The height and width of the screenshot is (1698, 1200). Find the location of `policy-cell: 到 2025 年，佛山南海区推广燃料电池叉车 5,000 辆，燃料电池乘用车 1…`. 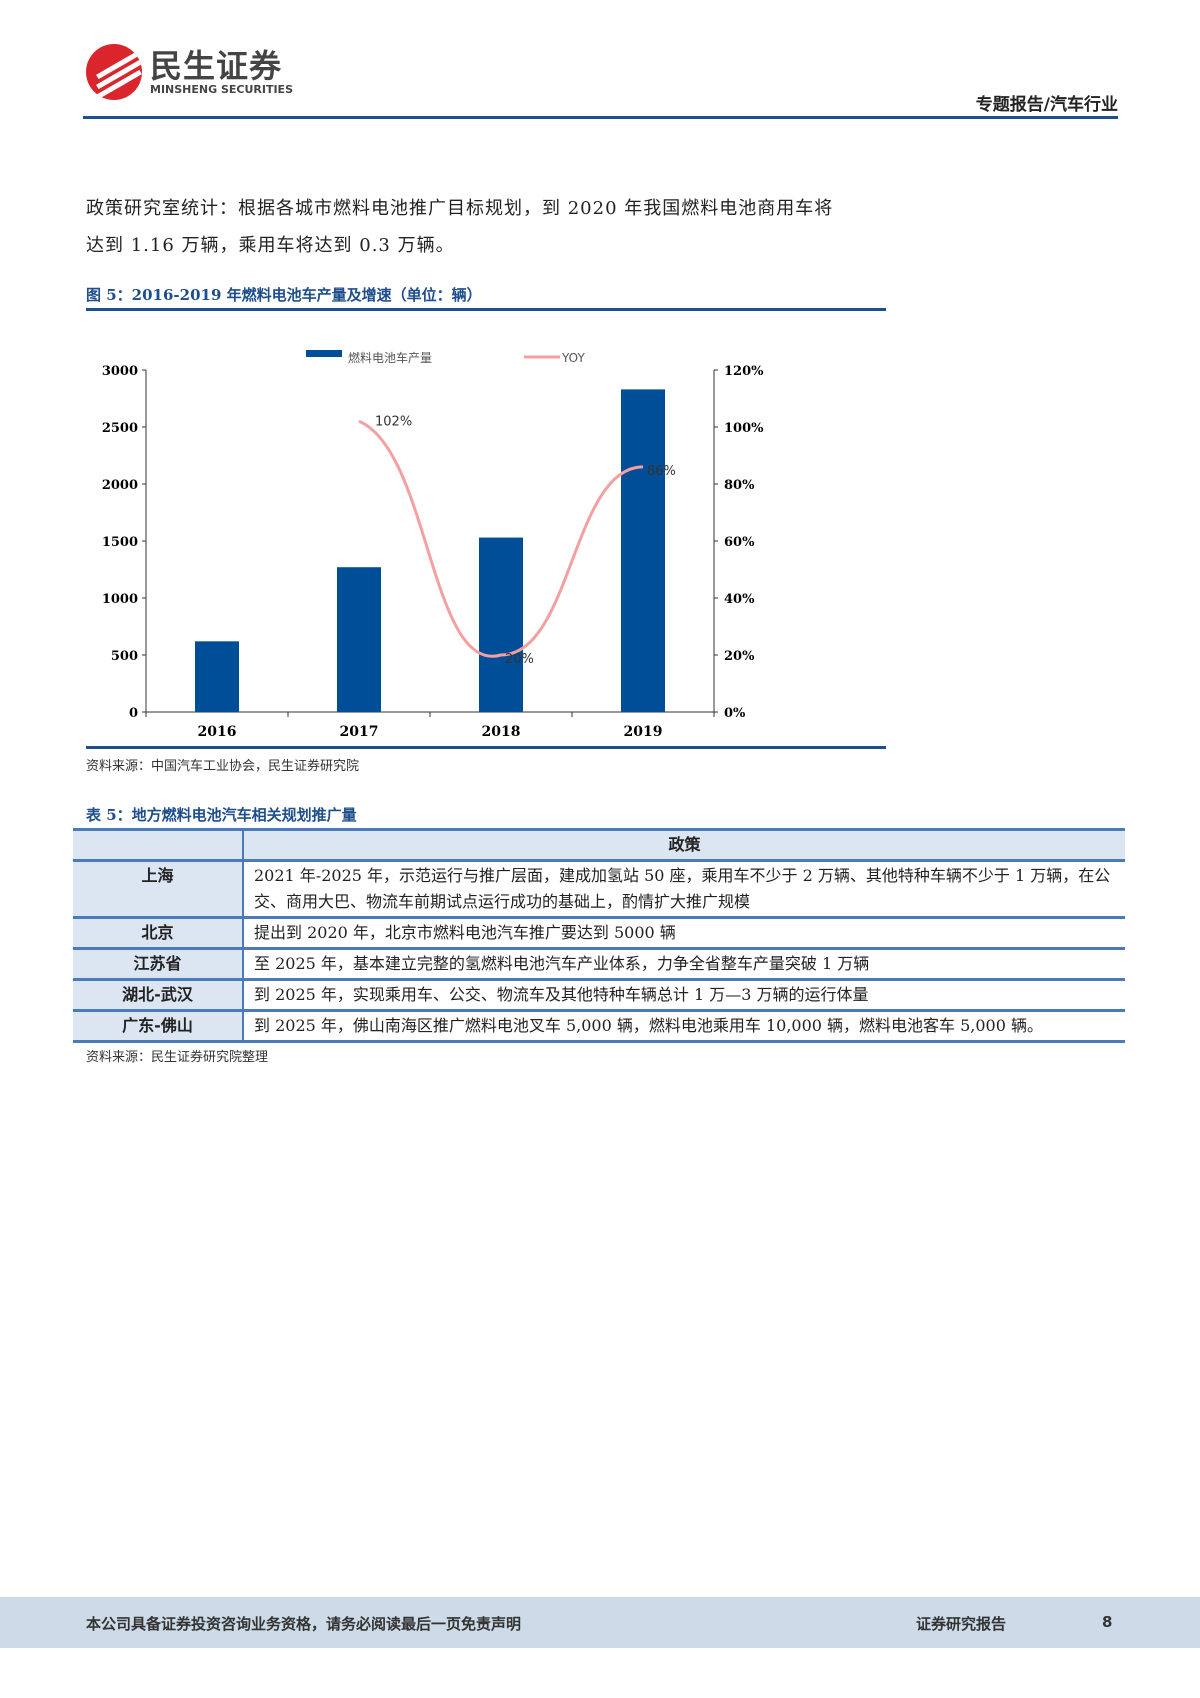

policy-cell: 到 2025 年，佛山南海区推广燃料电池叉车 5,000 辆，燃料电池乘用车 1… is located at coordinates (684, 1026).